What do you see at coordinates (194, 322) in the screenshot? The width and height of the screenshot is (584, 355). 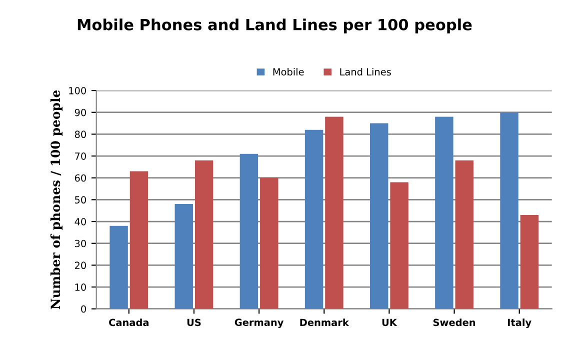 I see `x-tick-label: US` at bounding box center [194, 322].